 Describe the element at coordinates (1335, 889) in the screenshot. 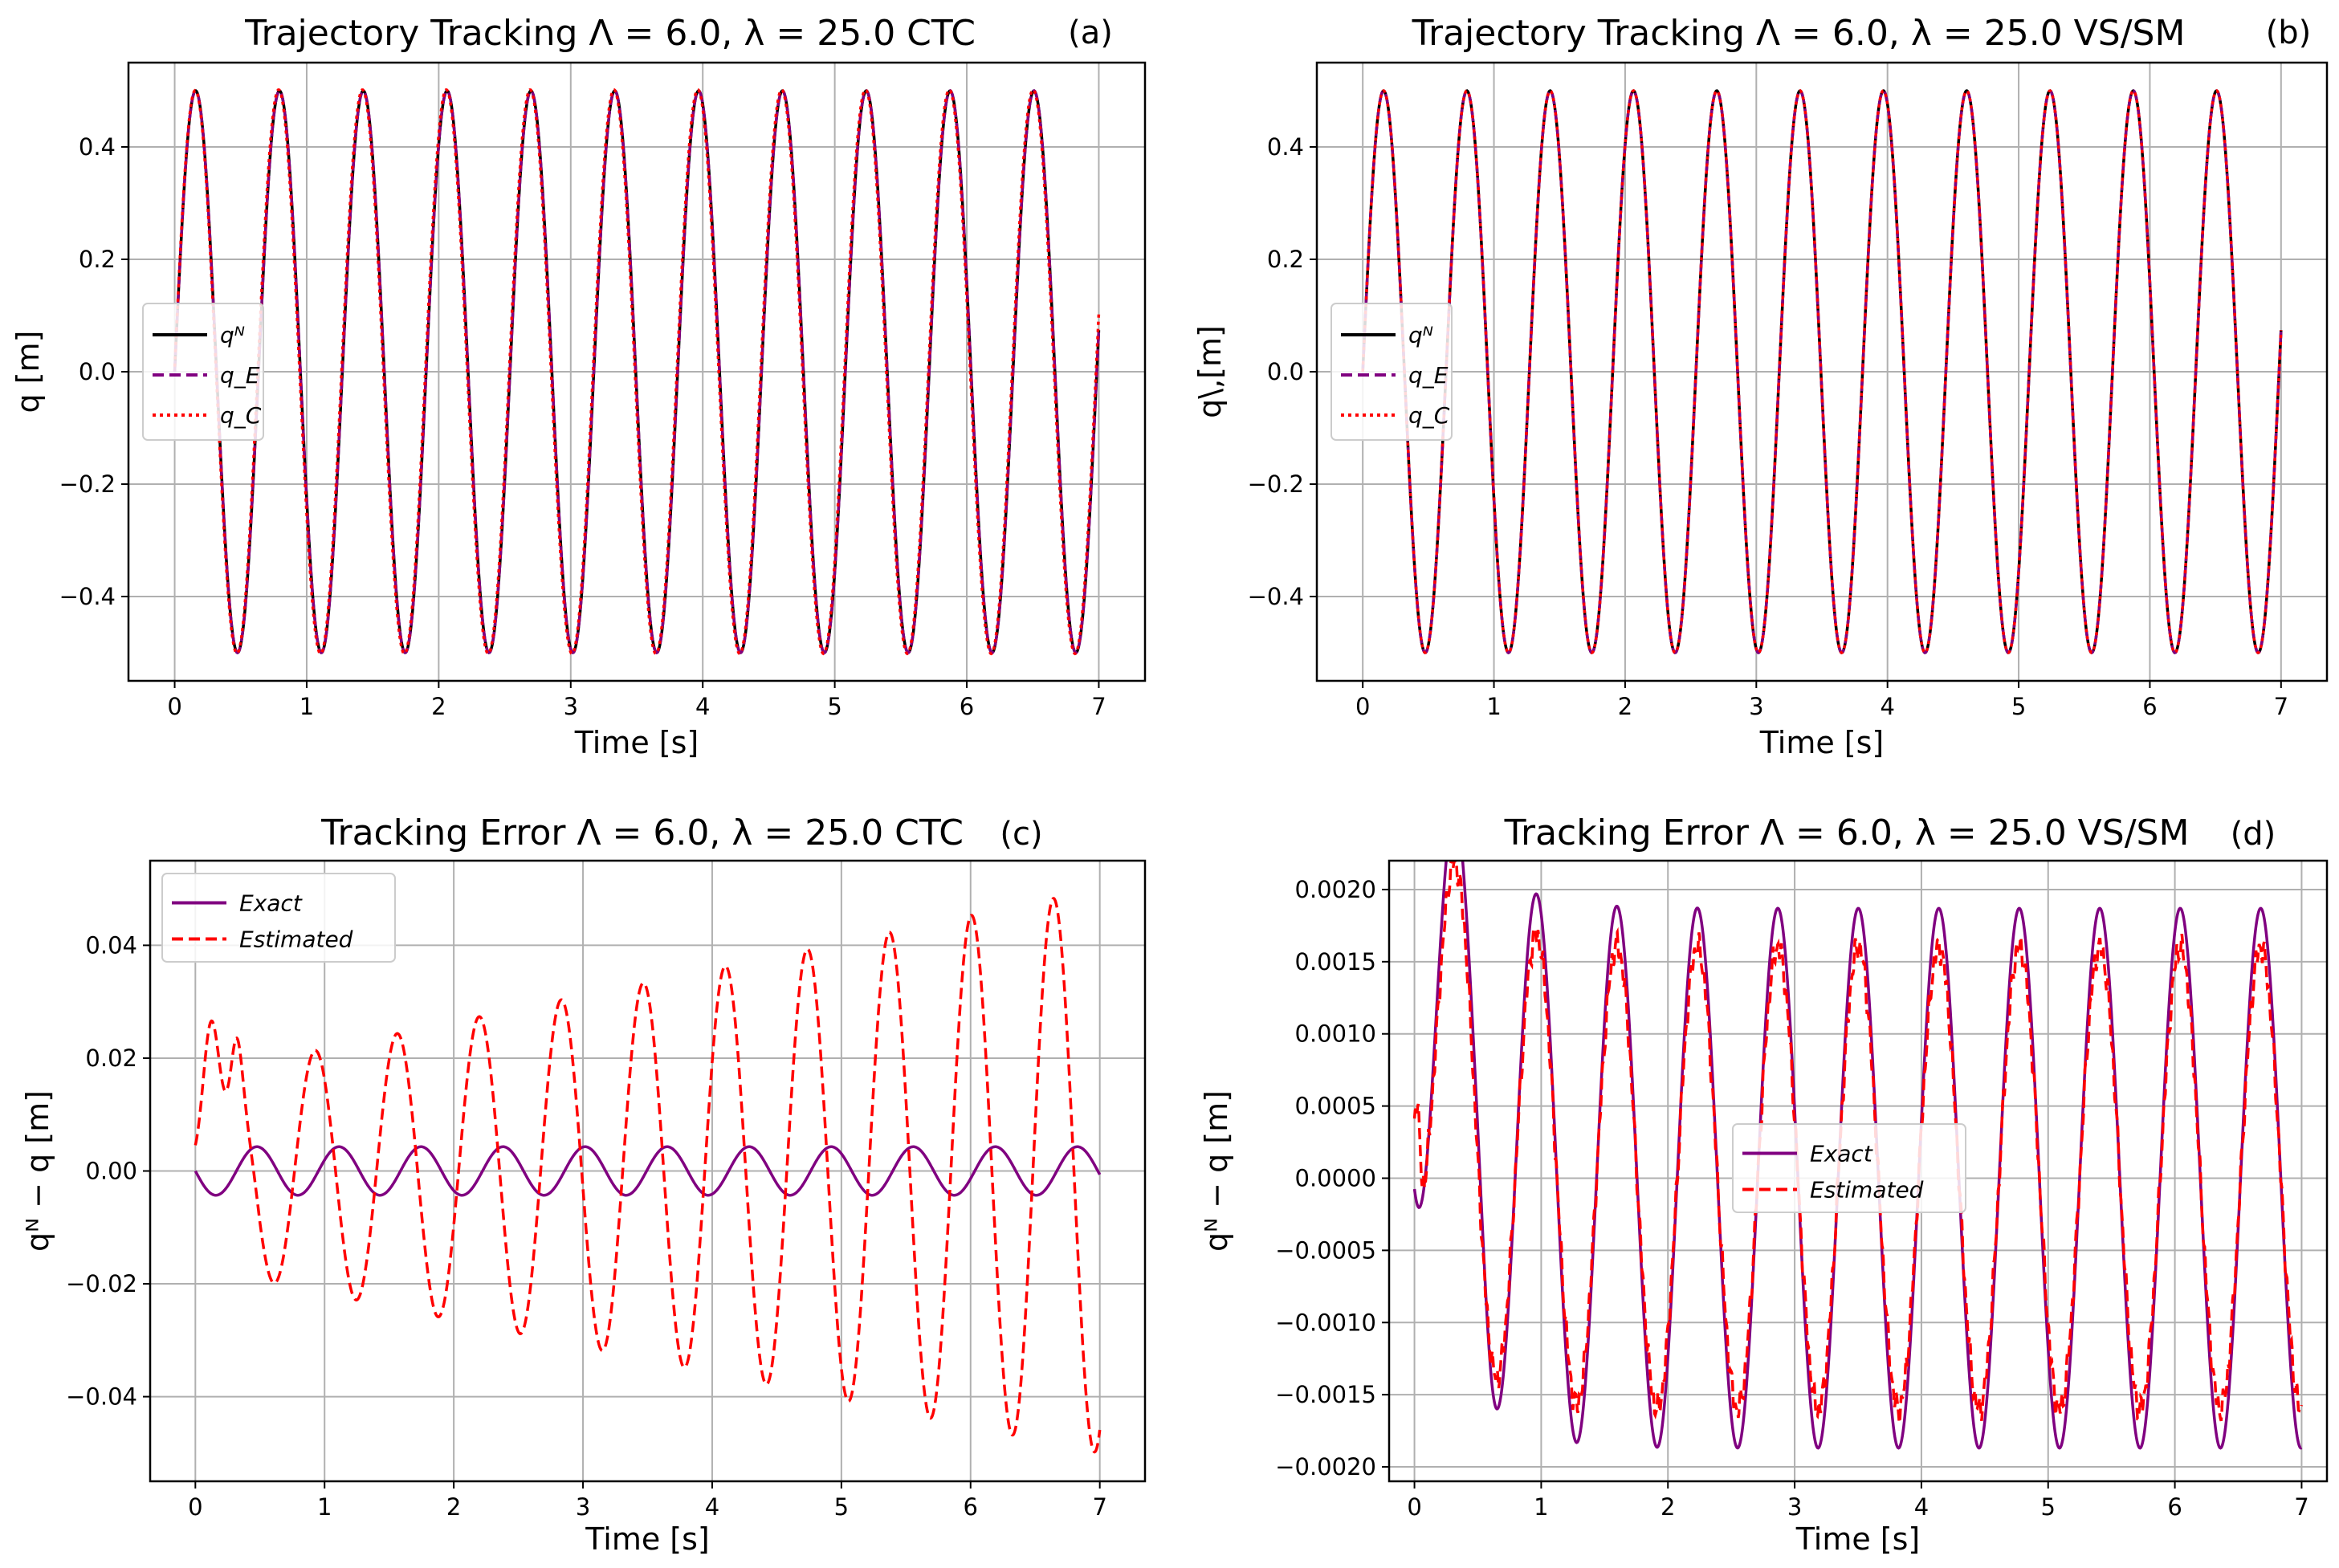

I see `y-tick-label: 0.0020` at that location.